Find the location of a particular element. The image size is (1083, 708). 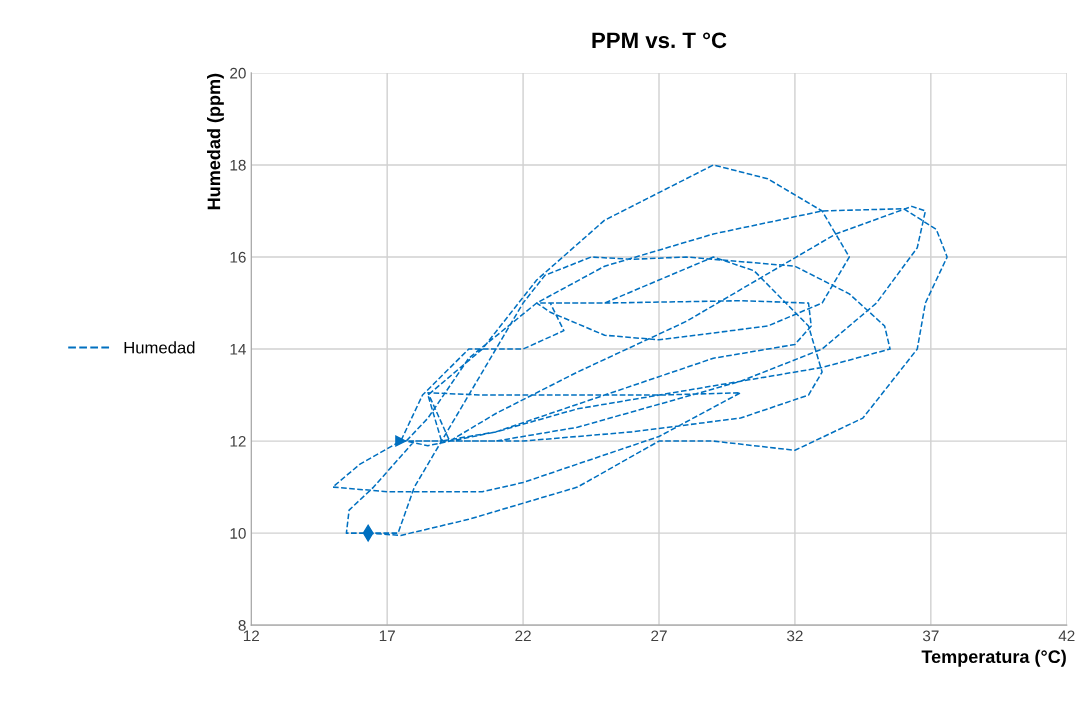

y-tick-label: 10 is located at coordinates (238, 533).